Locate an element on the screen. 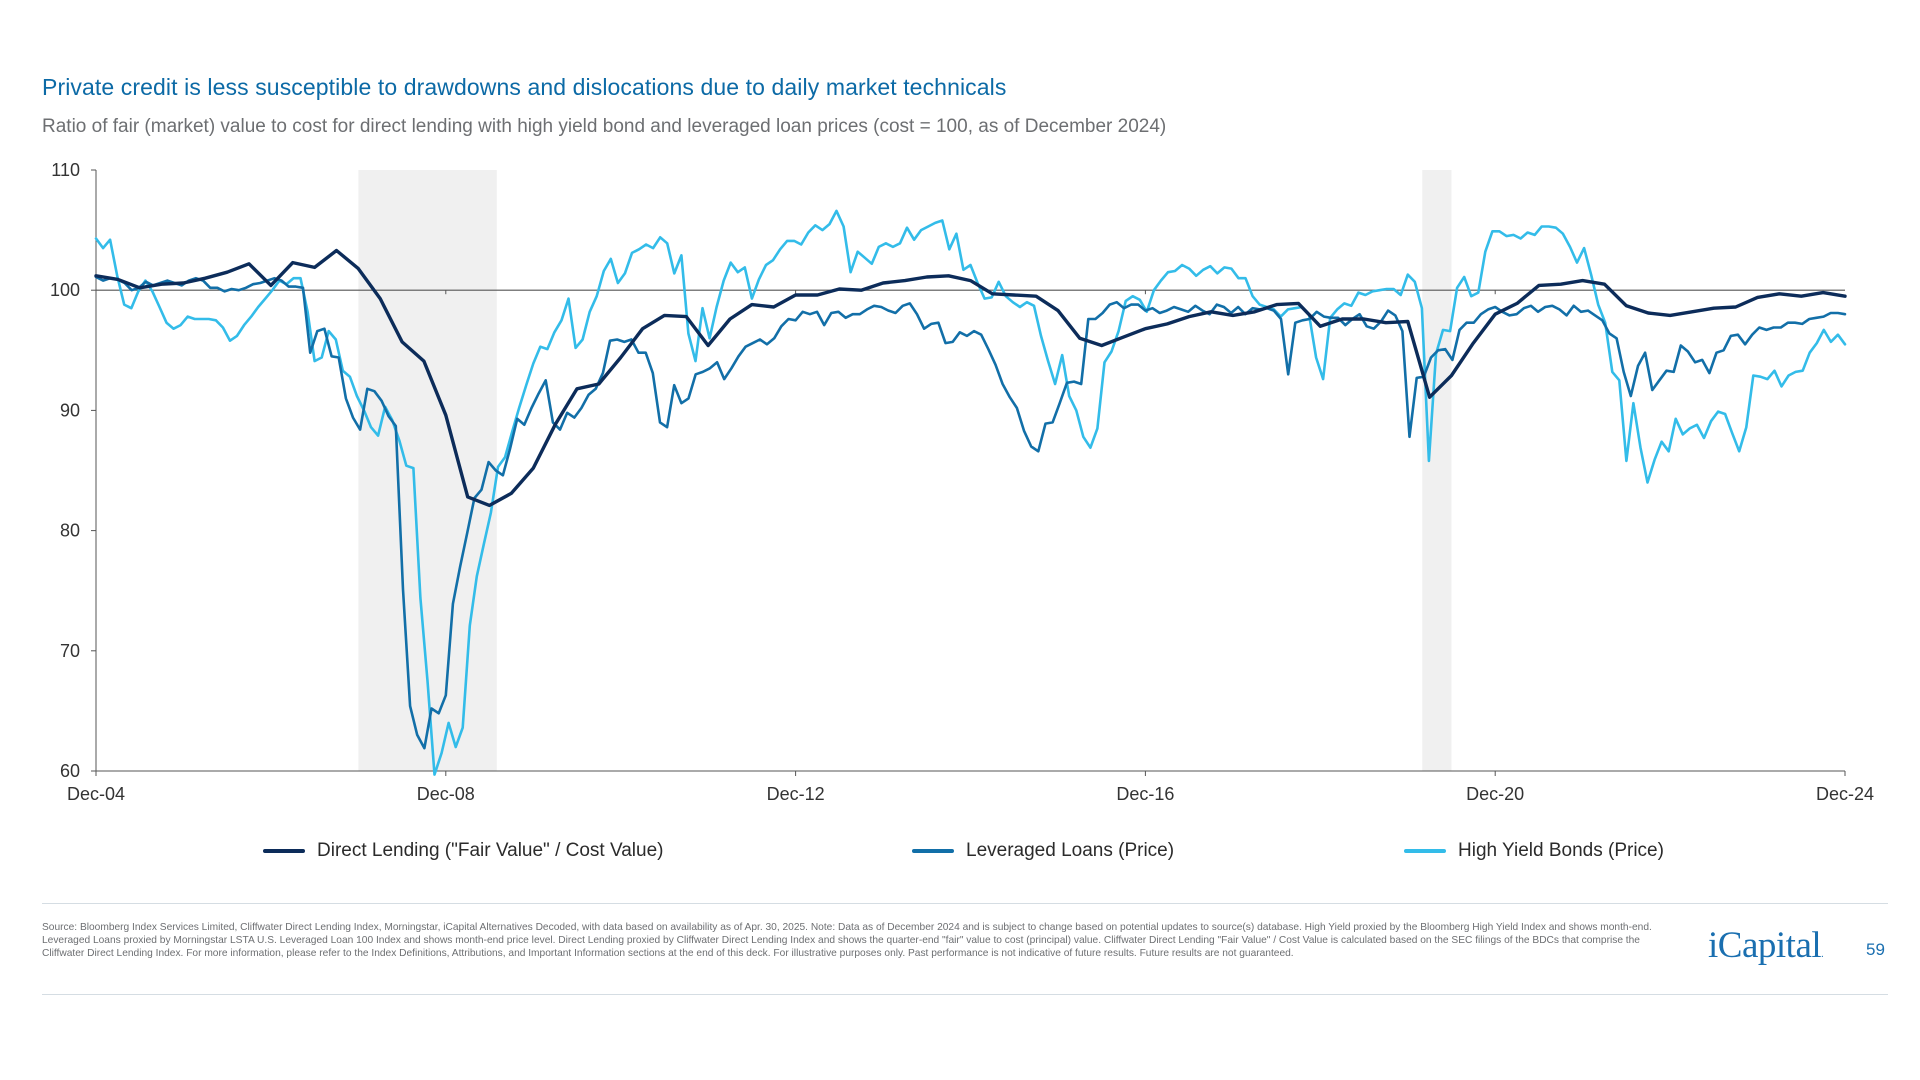 The width and height of the screenshot is (1920, 1080). legend-swatch-leveraged-loans is located at coordinates (933, 851).